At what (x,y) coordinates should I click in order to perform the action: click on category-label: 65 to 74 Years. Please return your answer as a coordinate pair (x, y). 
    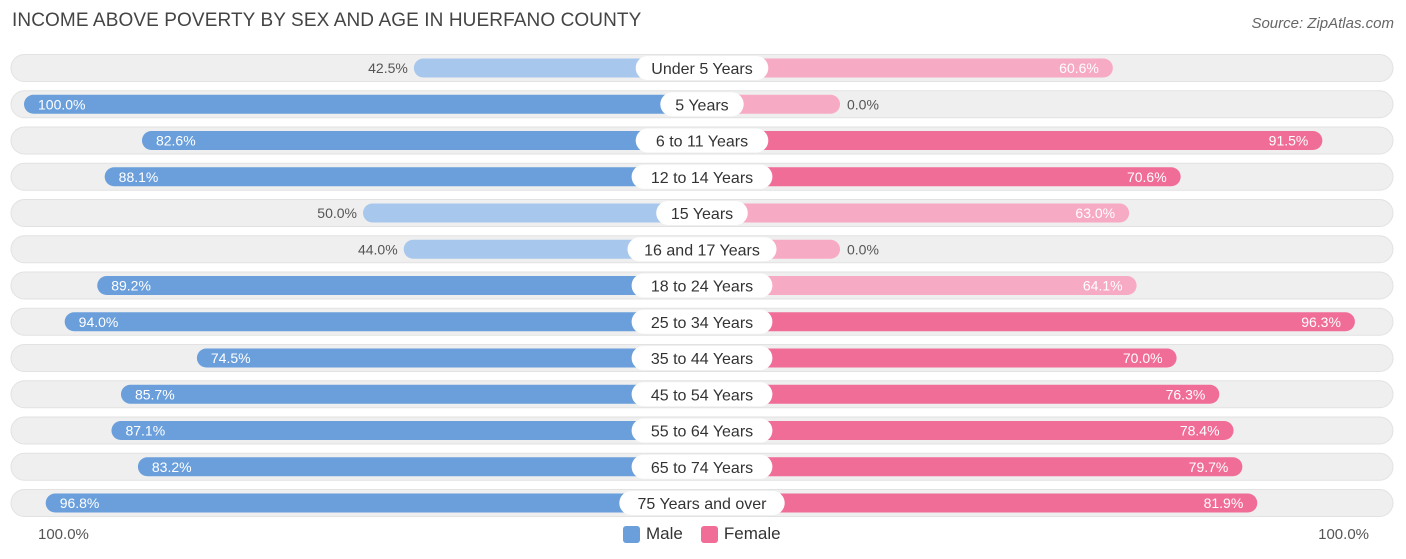
    Looking at the image, I should click on (702, 468).